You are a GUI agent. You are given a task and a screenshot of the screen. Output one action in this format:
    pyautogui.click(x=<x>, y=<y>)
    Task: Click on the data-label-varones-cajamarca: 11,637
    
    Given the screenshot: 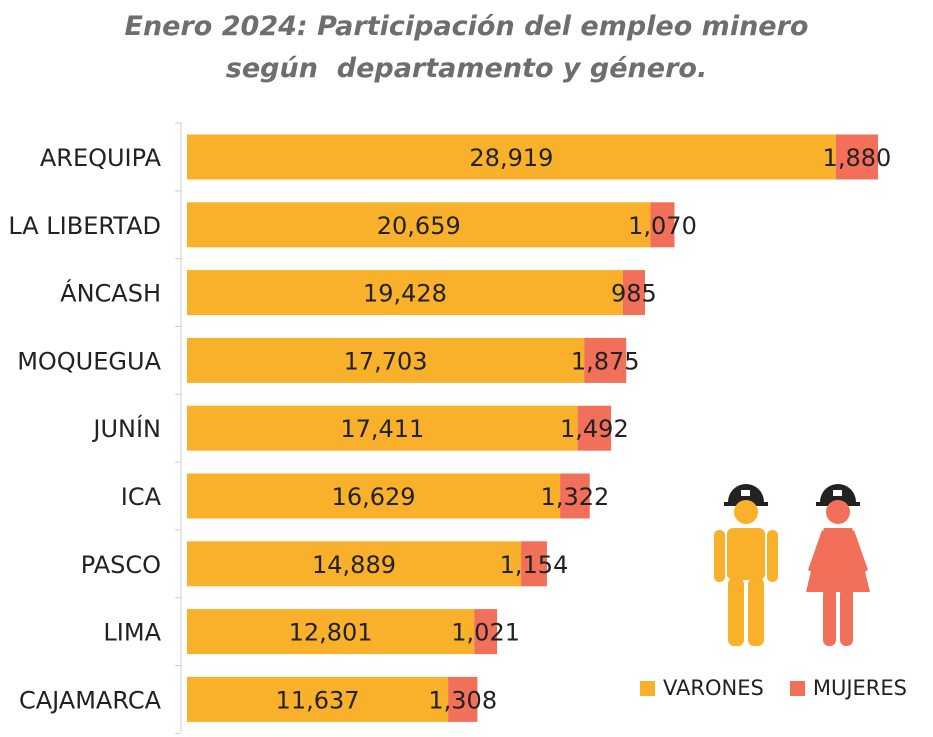 What is the action you would take?
    pyautogui.click(x=318, y=700)
    